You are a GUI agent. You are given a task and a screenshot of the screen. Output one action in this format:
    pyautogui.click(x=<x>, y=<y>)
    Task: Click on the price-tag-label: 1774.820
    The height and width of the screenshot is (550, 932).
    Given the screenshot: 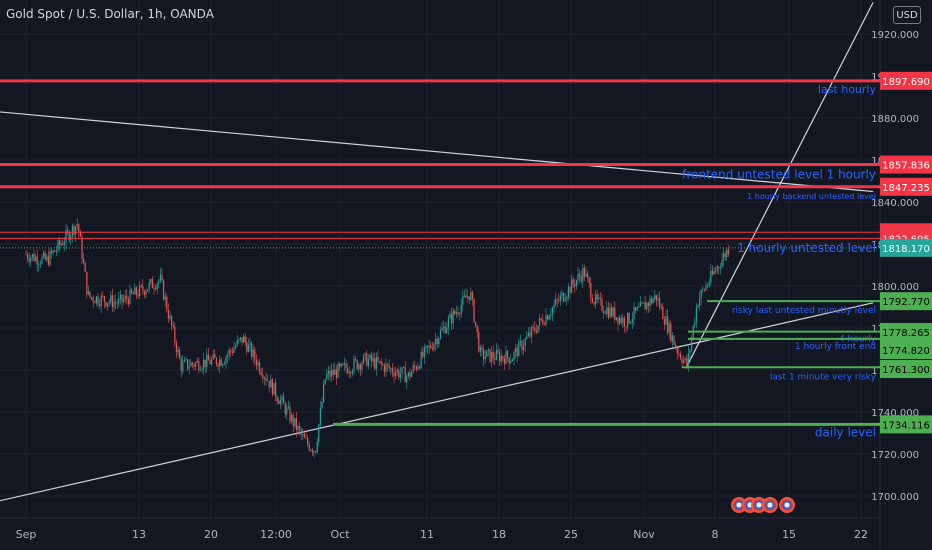 What is the action you would take?
    pyautogui.click(x=906, y=351)
    